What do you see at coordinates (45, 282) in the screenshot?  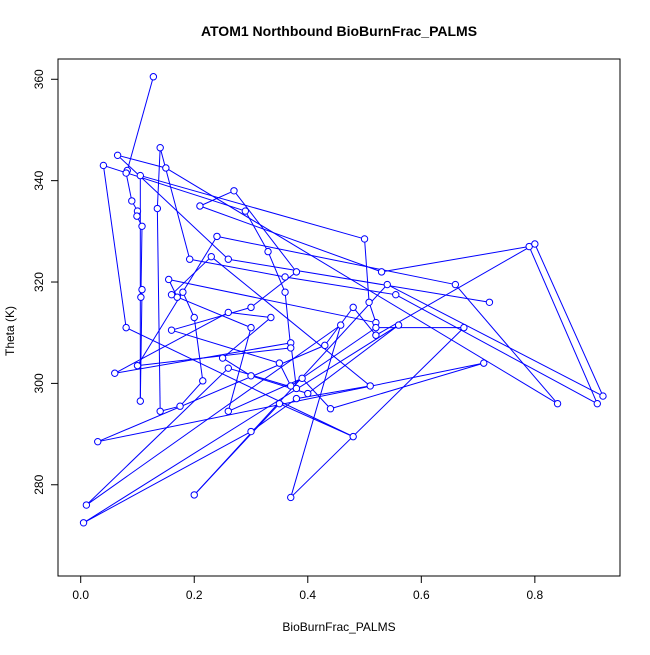 I see `y-axis: 280 300 320 340 360` at bounding box center [45, 282].